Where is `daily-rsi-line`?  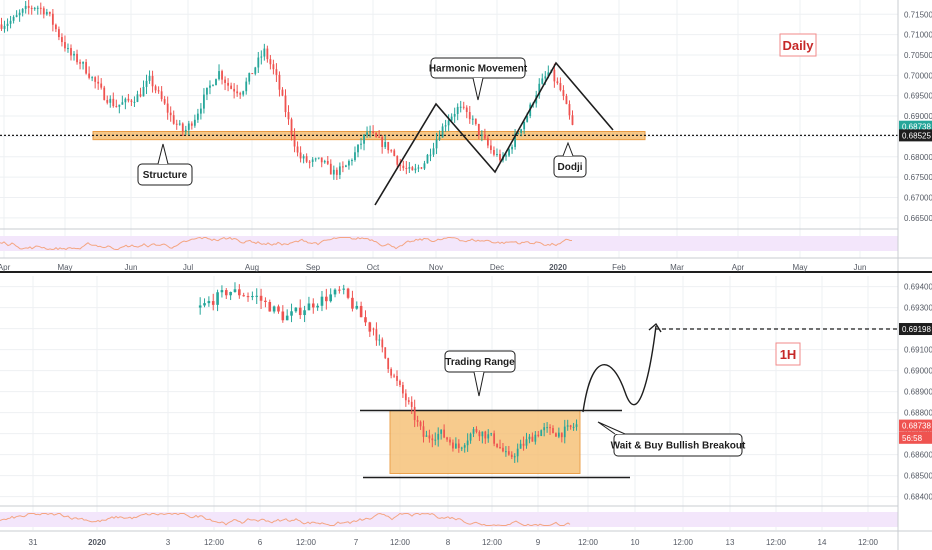
daily-rsi-line is located at coordinates (286, 243).